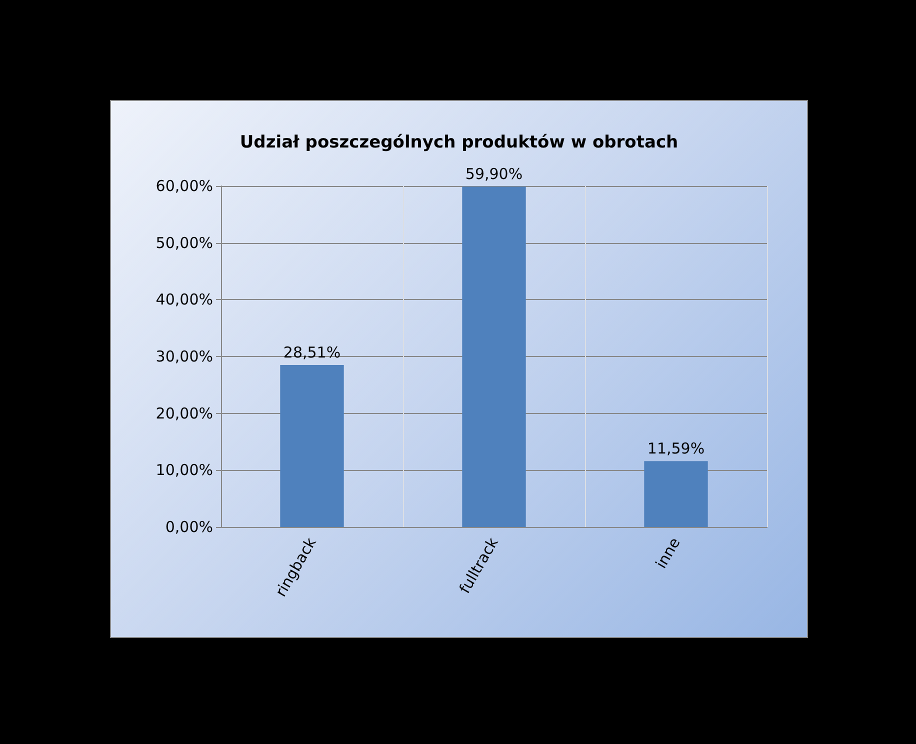  What do you see at coordinates (184, 357) in the screenshot?
I see `y-tick-label: 30,00%` at bounding box center [184, 357].